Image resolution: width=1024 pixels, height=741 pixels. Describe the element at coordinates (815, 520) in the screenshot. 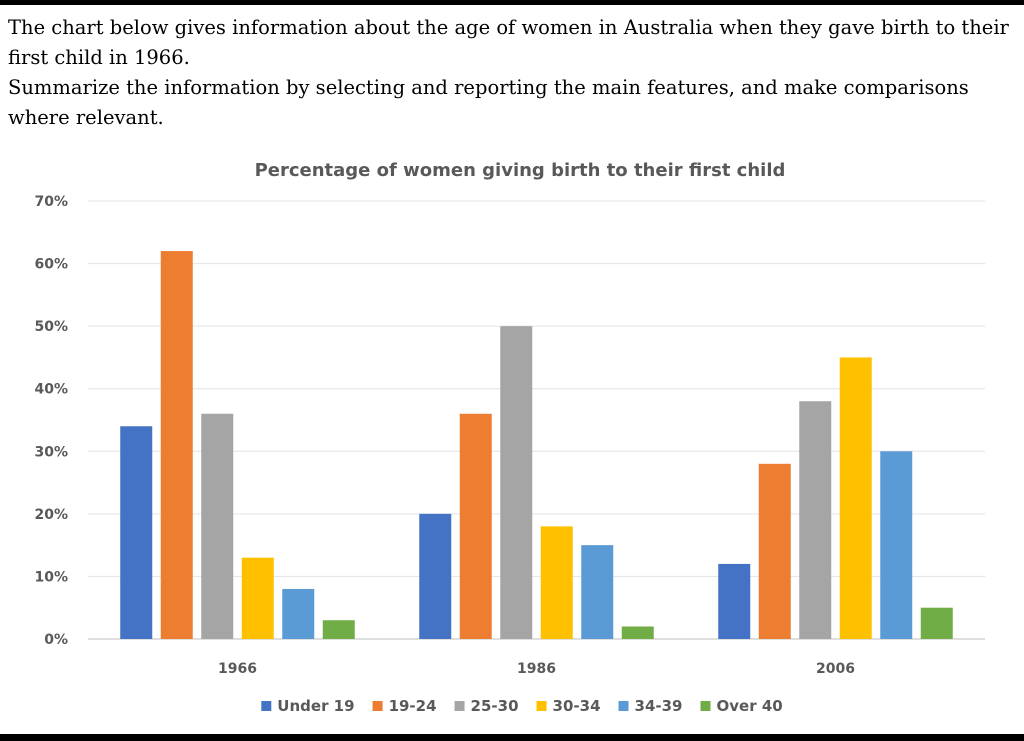

I see `bar-25-30-2006` at that location.